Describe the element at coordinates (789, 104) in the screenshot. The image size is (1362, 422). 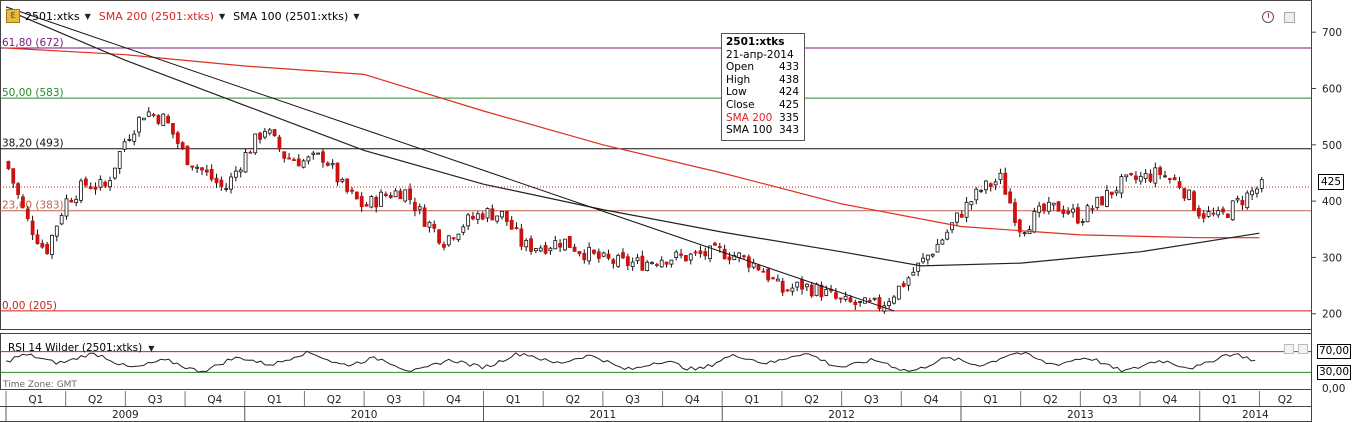
I see `tooltip-close-value: 425` at that location.